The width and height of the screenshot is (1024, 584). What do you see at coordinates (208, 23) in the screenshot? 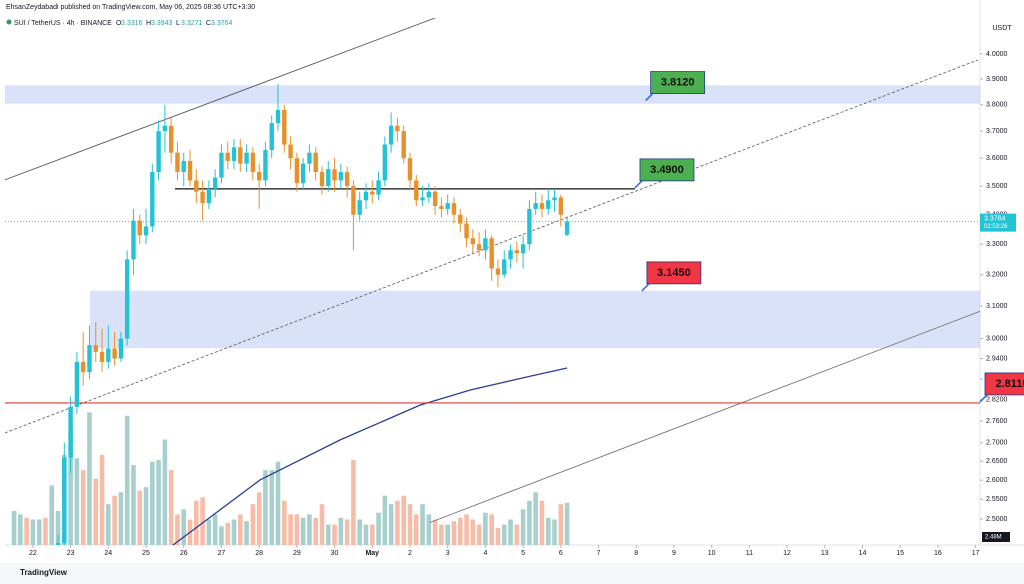
I see `ohlc-letter: C` at bounding box center [208, 23].